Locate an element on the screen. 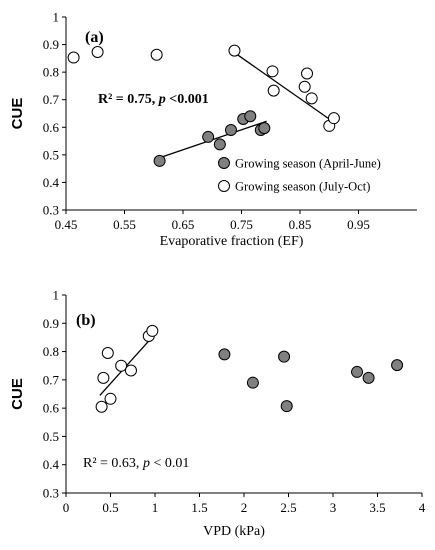 This screenshot has height=550, width=435. x-tick-label: 3 is located at coordinates (333, 507).